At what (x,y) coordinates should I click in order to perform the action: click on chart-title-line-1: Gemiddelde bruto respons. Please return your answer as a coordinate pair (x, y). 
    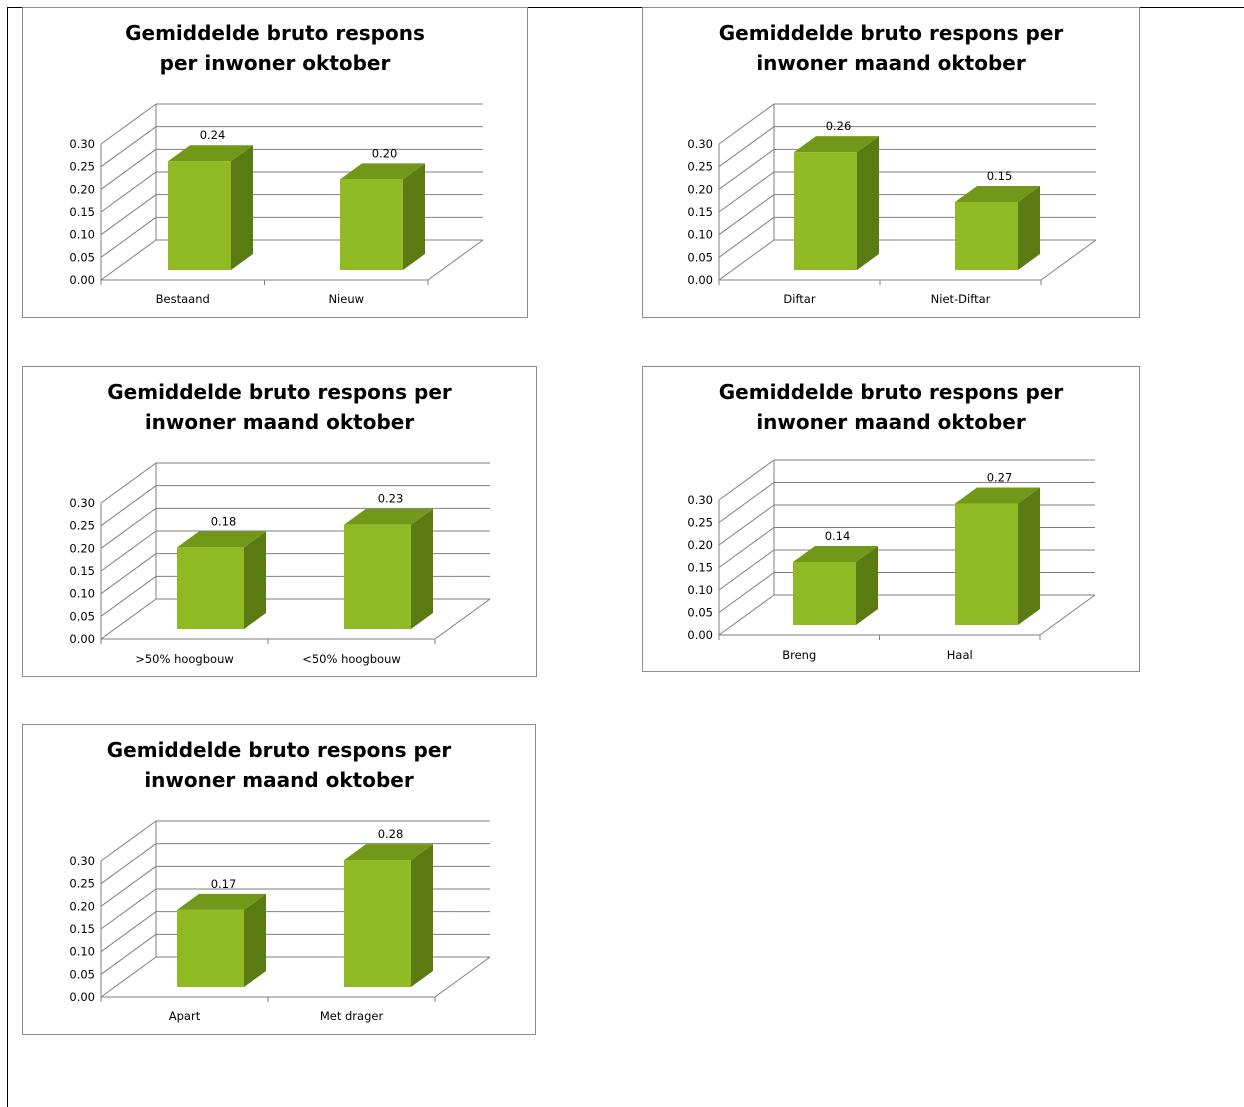
    Looking at the image, I should click on (275, 33).